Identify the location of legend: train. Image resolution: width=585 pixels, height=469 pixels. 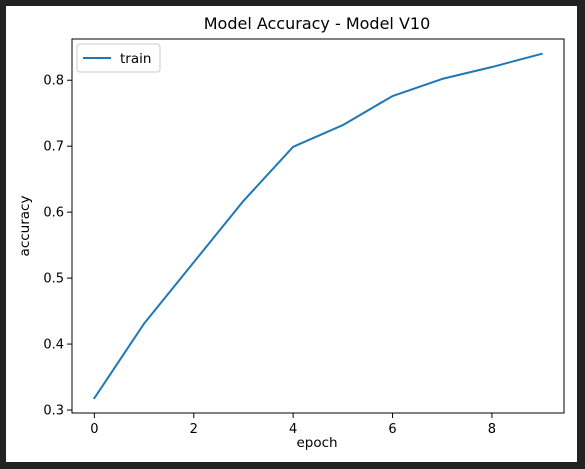
(118, 58).